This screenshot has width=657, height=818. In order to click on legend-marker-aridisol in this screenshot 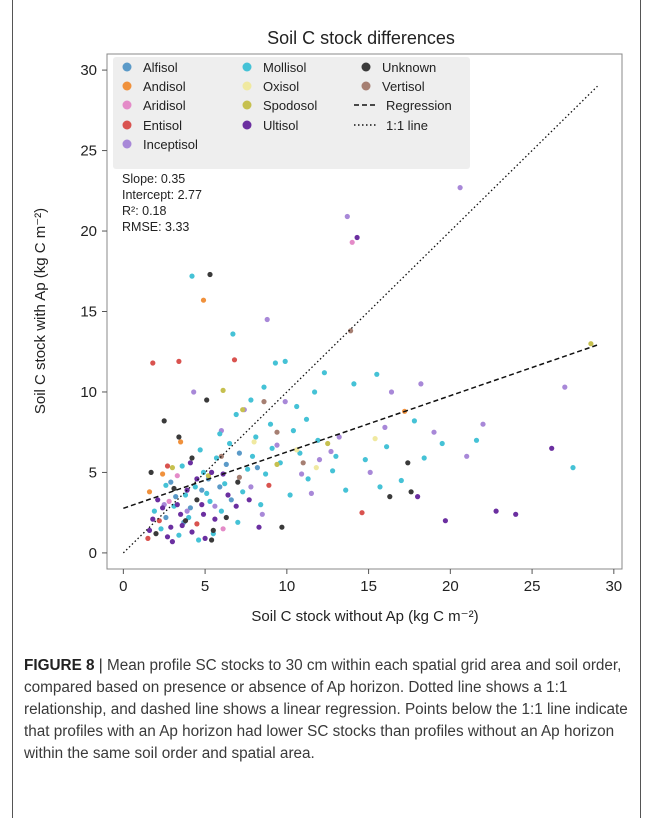, I will do `click(127, 105)`.